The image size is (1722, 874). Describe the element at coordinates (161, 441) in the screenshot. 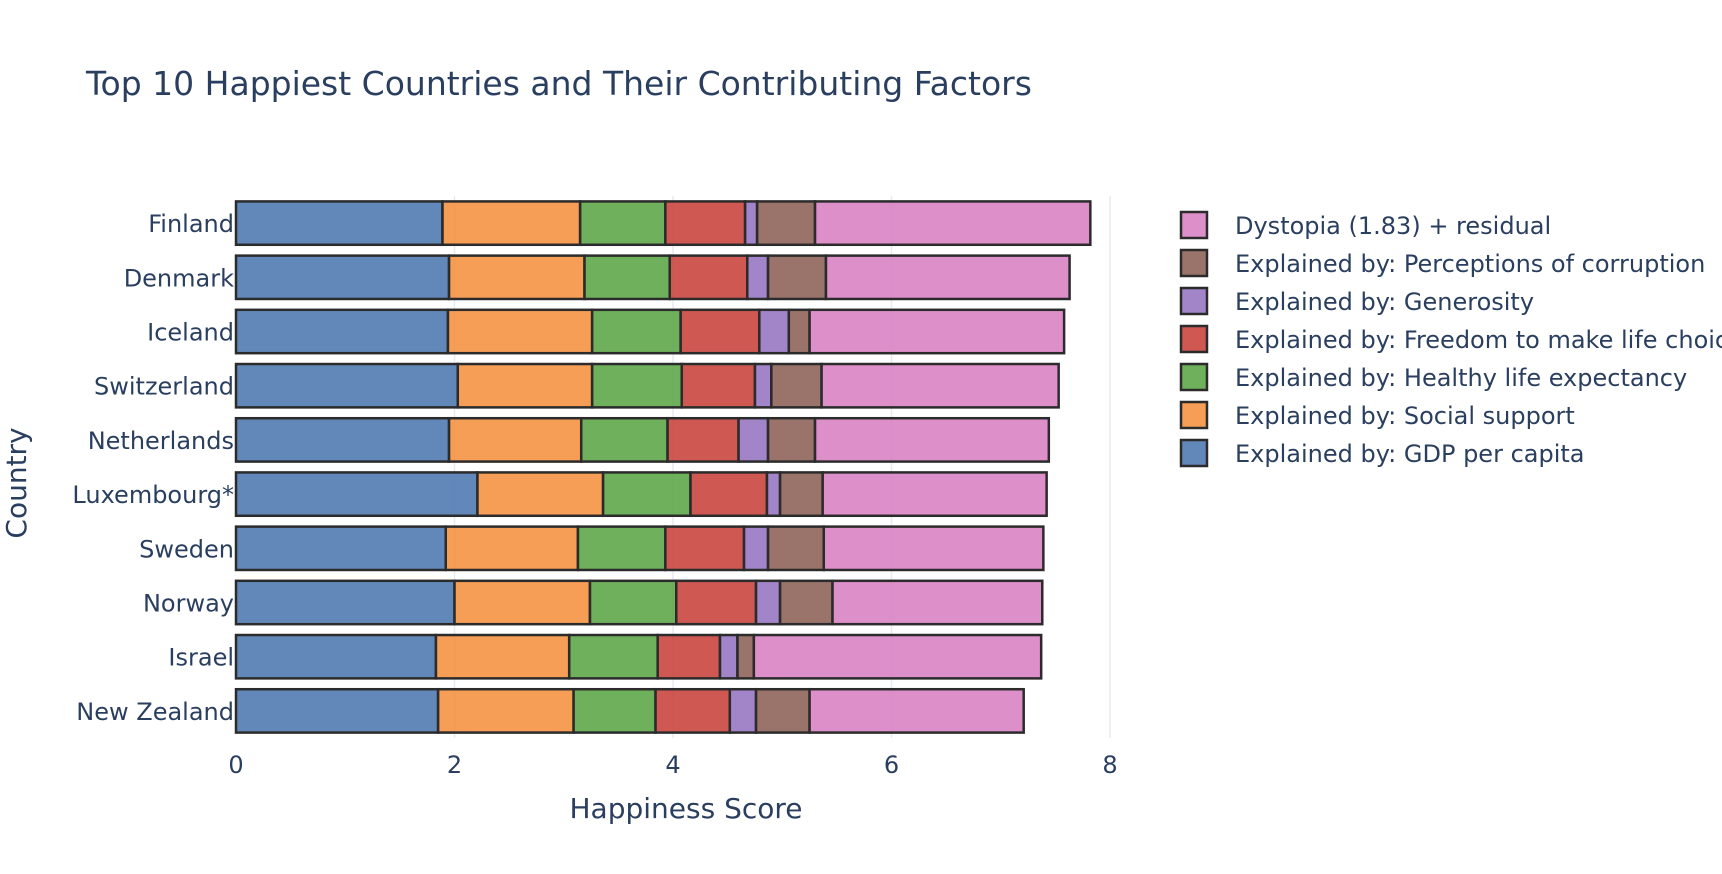

I see `y-tick-label: Netherlands` at that location.